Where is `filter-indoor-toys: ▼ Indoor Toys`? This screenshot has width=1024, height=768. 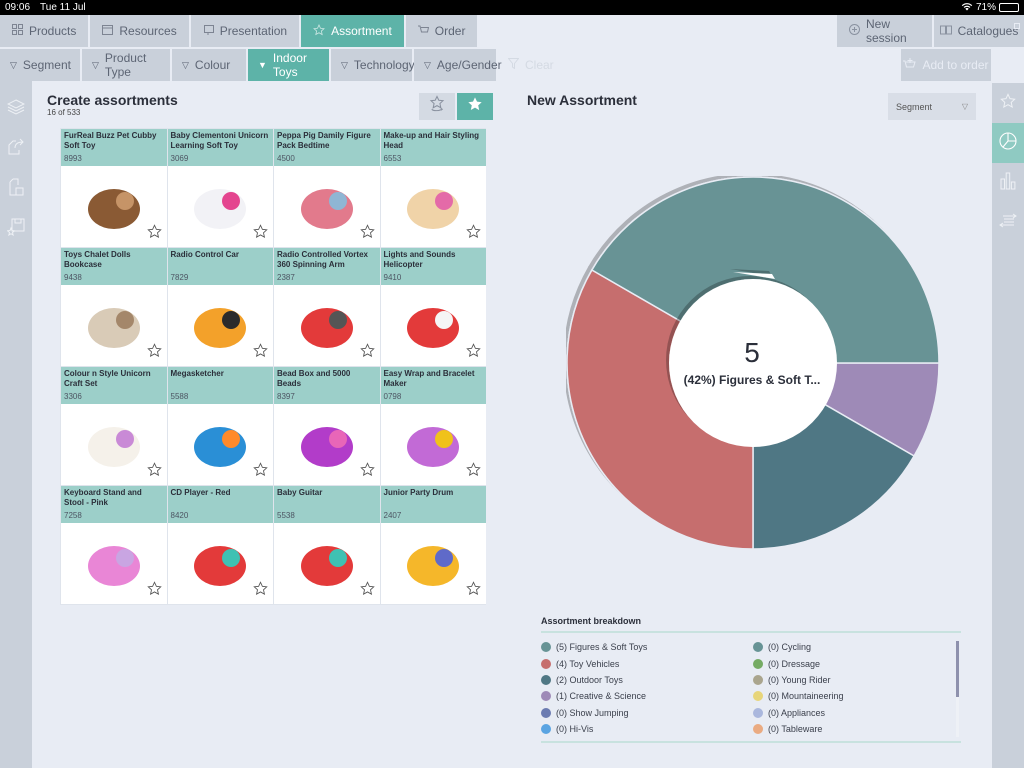
filter-indoor-toys: ▼ Indoor Toys is located at coordinates (288, 65).